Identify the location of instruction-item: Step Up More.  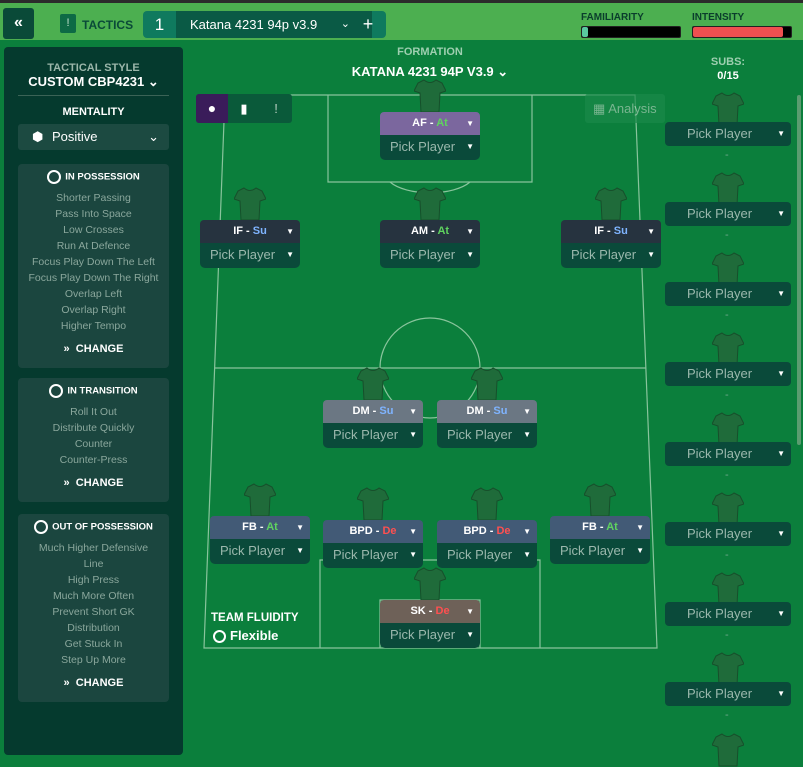
(93, 660).